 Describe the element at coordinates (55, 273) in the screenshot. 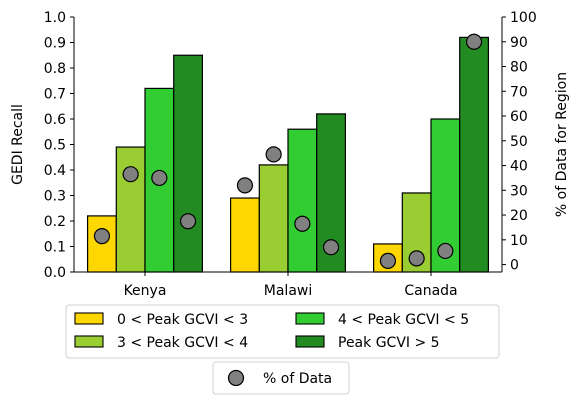

I see `y-tick-label: 0.0` at that location.